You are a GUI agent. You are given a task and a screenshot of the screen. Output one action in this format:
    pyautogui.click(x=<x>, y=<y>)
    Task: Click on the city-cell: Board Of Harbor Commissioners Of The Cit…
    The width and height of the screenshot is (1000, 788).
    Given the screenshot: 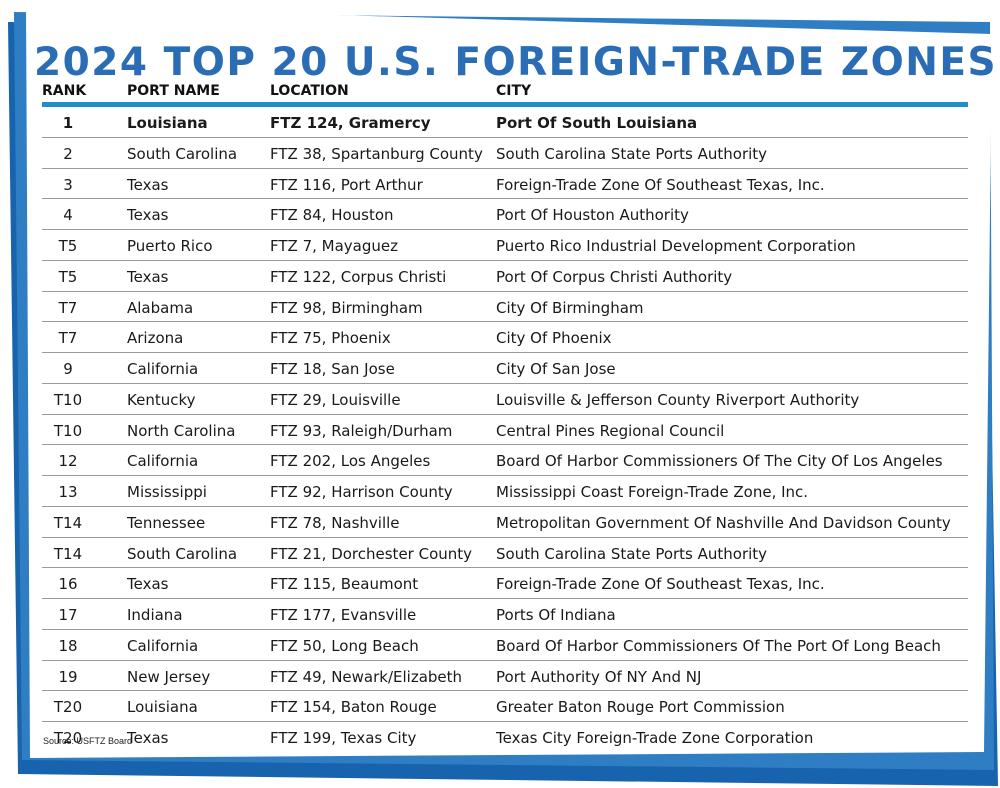 What is the action you would take?
    pyautogui.click(x=719, y=461)
    